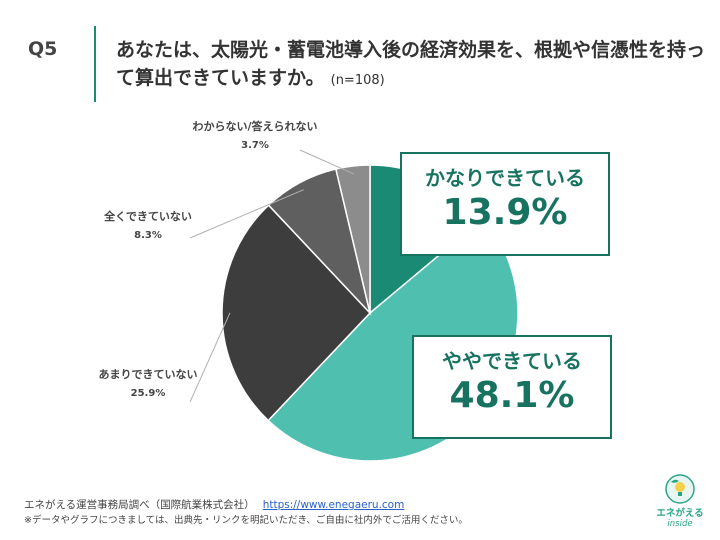 This screenshot has height=540, width=720. I want to click on side-label-amari: あまりできていない, so click(148, 374).